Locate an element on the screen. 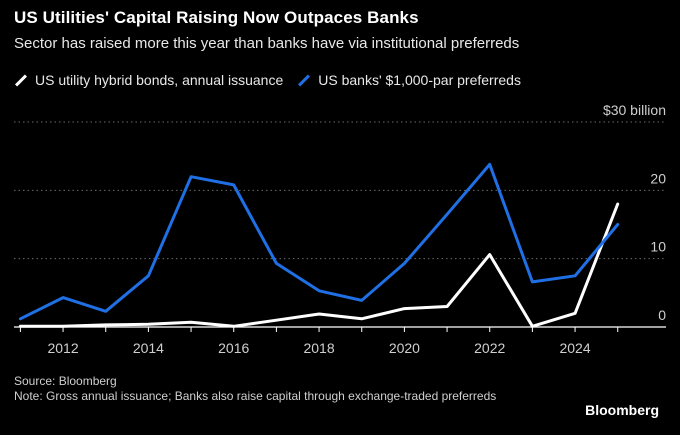 This screenshot has width=680, height=435. legend-label-utility: US utility hybrid bonds, annual issuance is located at coordinates (159, 80).